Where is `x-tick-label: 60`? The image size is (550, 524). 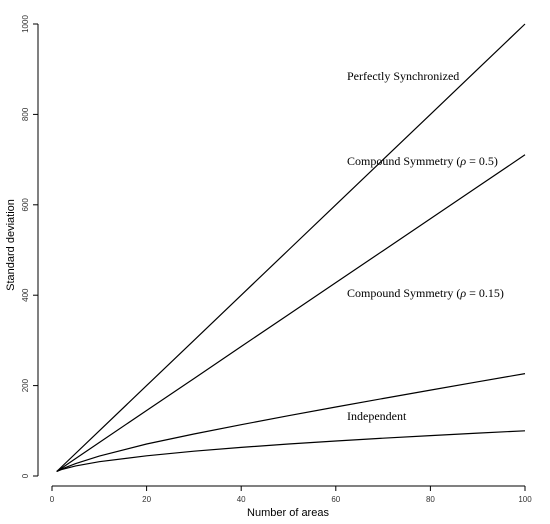
x-tick-label: 60 is located at coordinates (335, 499).